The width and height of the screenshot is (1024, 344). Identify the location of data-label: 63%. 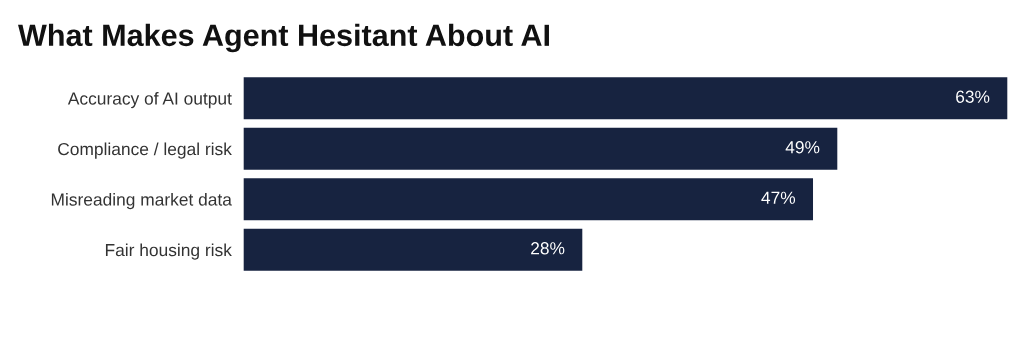
(973, 96).